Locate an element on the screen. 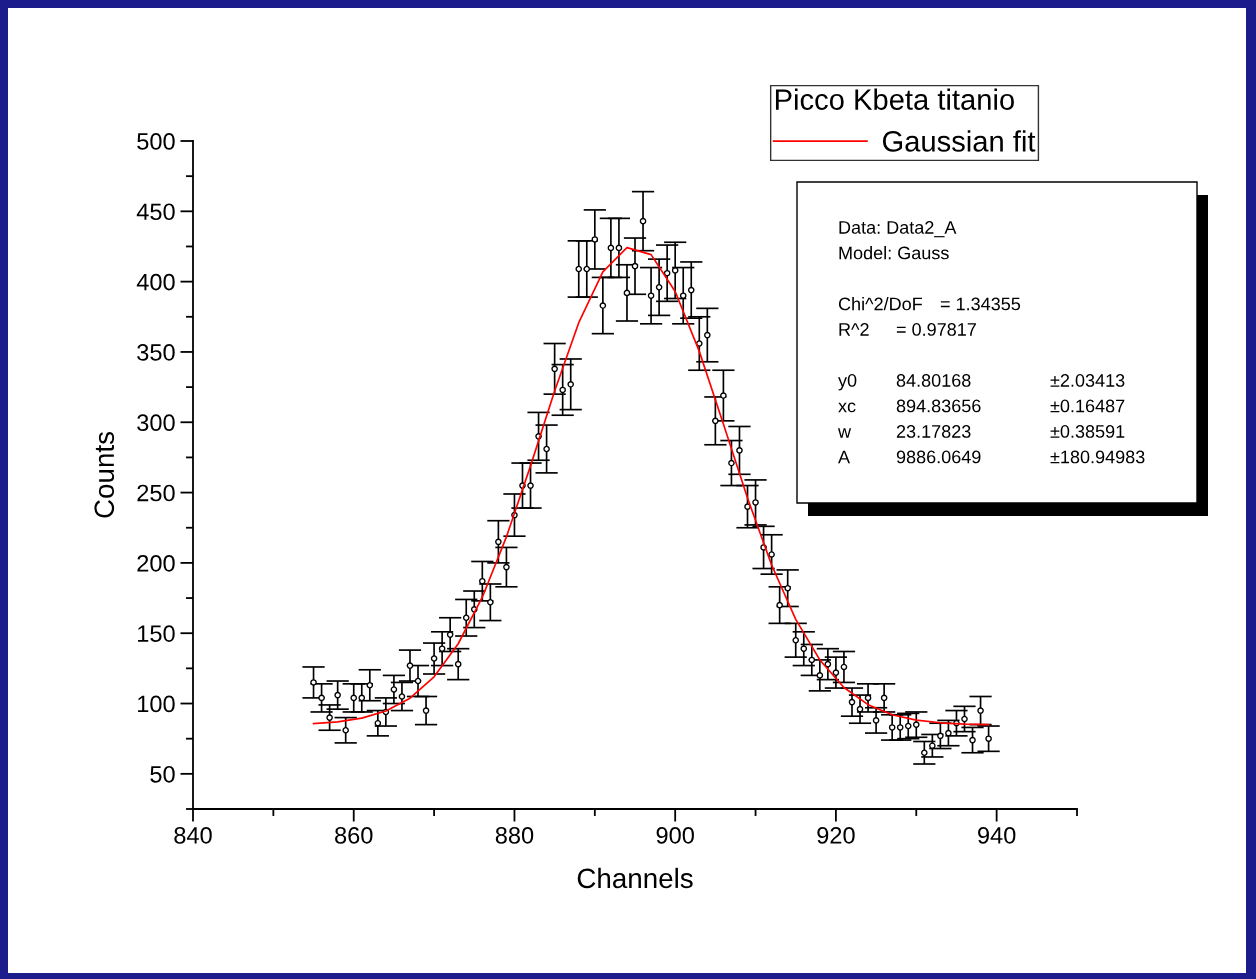 This screenshot has width=1256, height=979. legend-title: Picco Kbeta titanio is located at coordinates (894, 99).